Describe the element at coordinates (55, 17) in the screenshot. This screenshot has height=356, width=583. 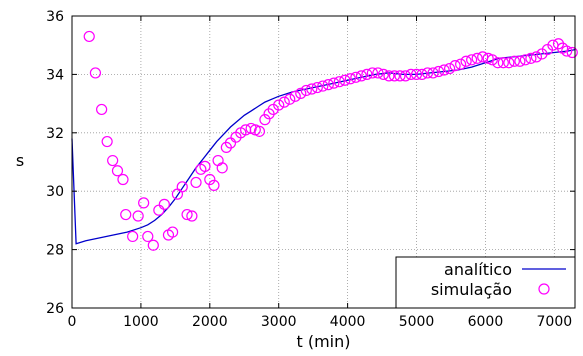
I see `y-tick-label: 36` at that location.